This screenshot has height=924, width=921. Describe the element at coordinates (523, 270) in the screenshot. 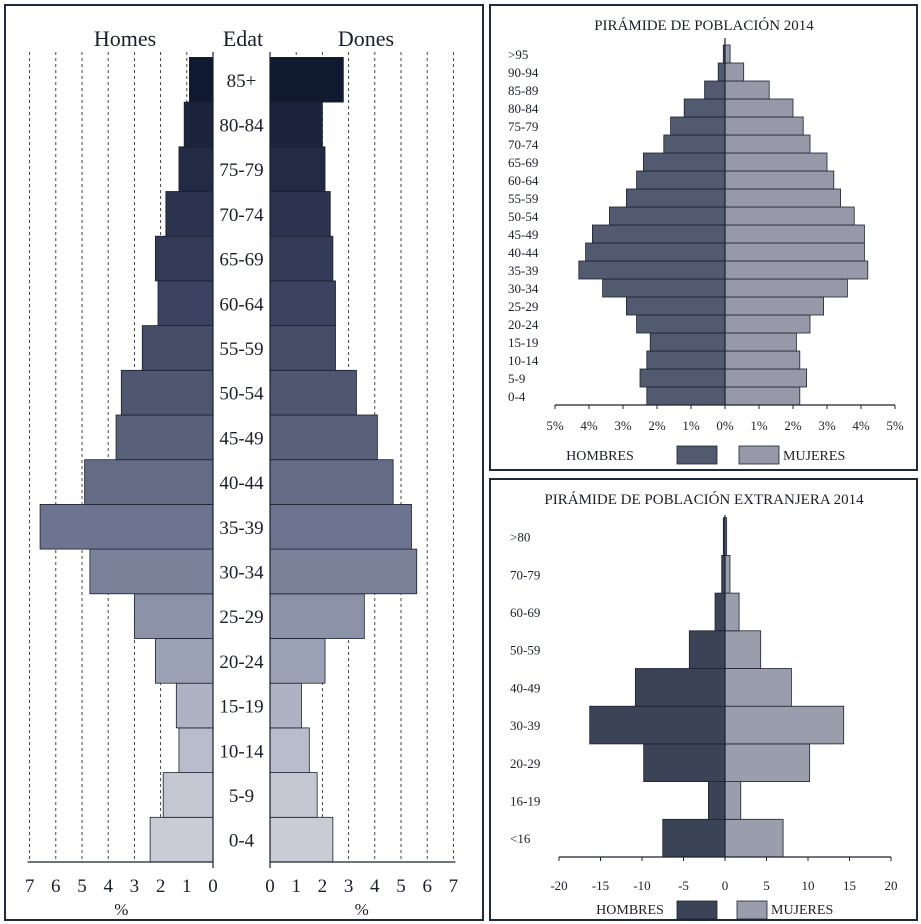

I see `age-label: 35-39` at that location.